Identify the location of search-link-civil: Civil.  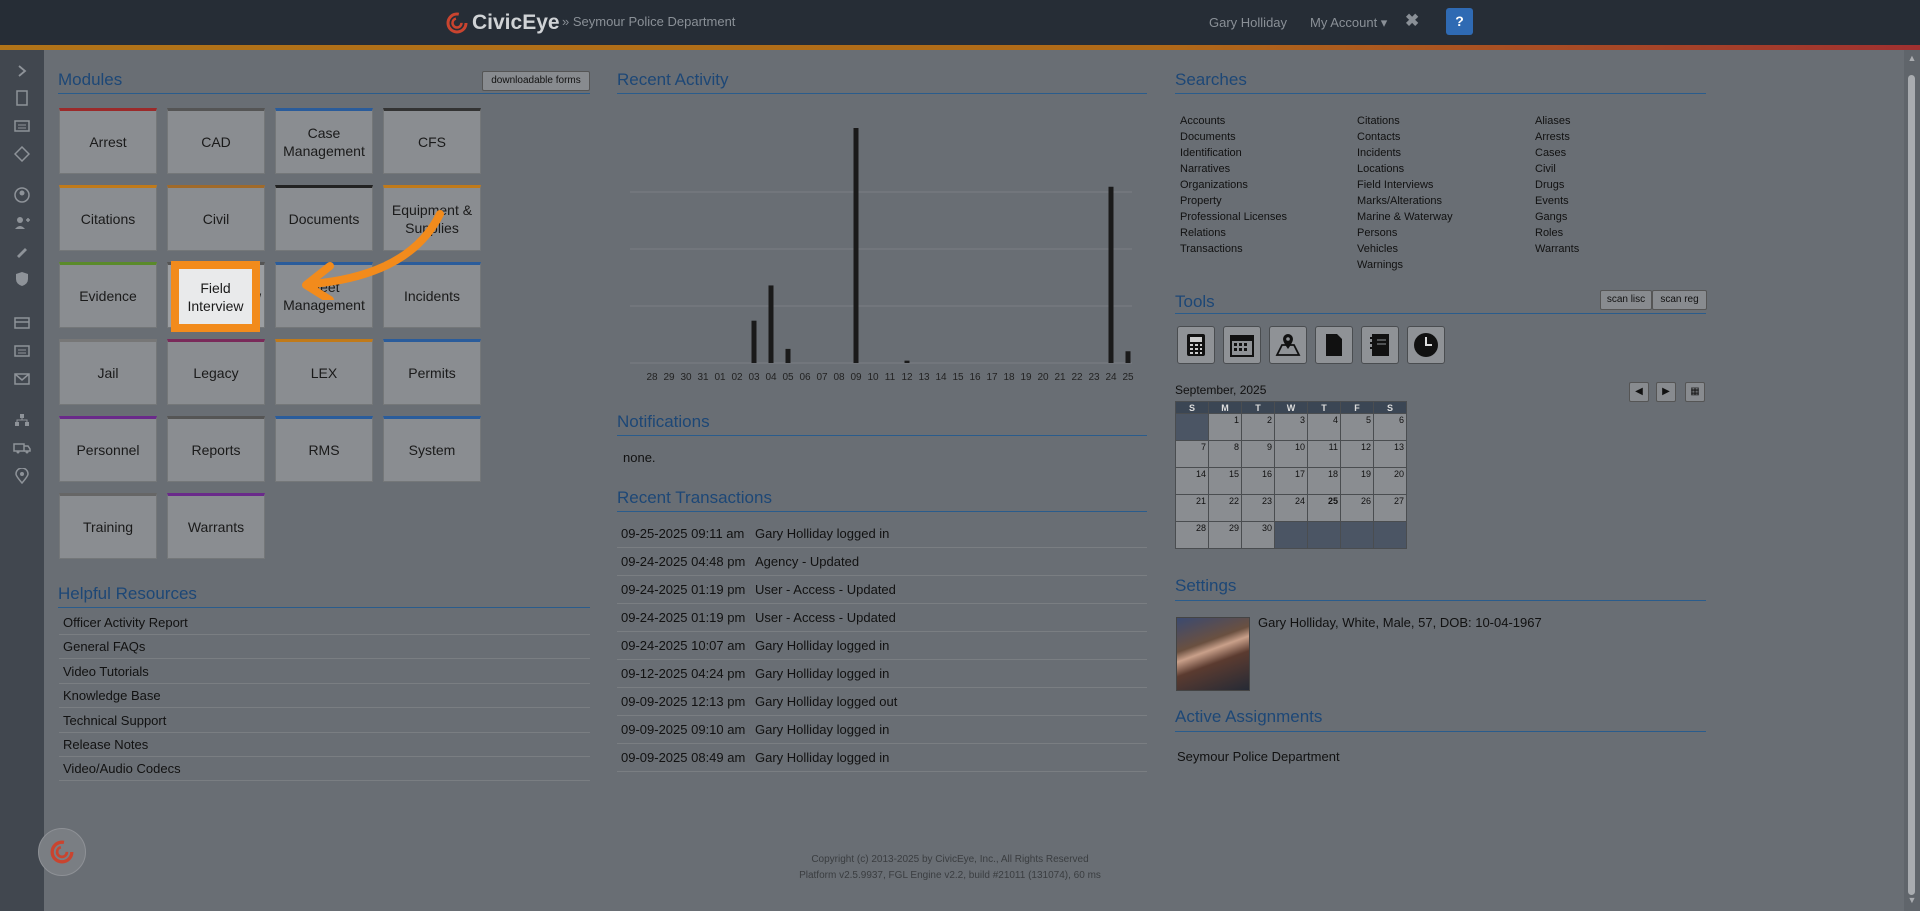
(1545, 169).